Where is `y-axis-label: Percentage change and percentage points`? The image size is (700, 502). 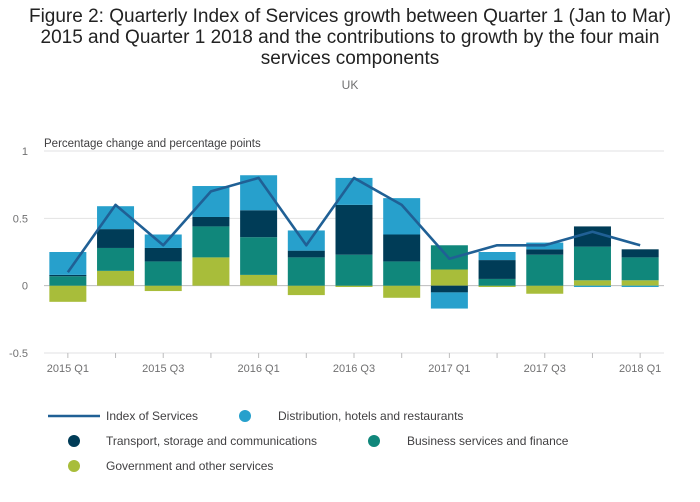 y-axis-label: Percentage change and percentage points is located at coordinates (152, 144).